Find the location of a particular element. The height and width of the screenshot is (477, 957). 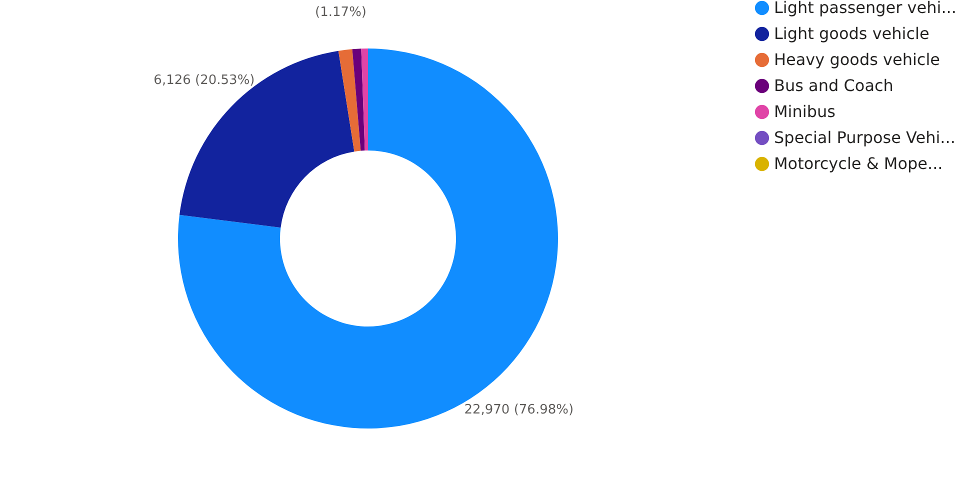

legend-label: Heavy goods vehicle is located at coordinates (857, 59).